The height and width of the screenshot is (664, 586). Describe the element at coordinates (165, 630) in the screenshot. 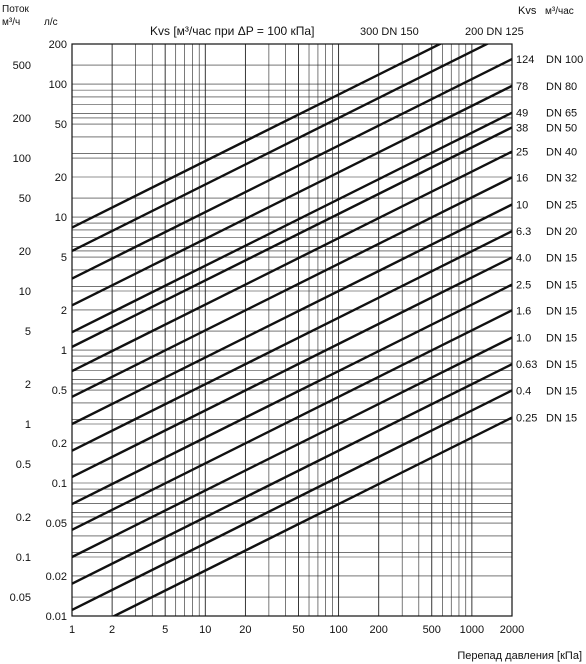

I see `x-tick-label: 5` at that location.